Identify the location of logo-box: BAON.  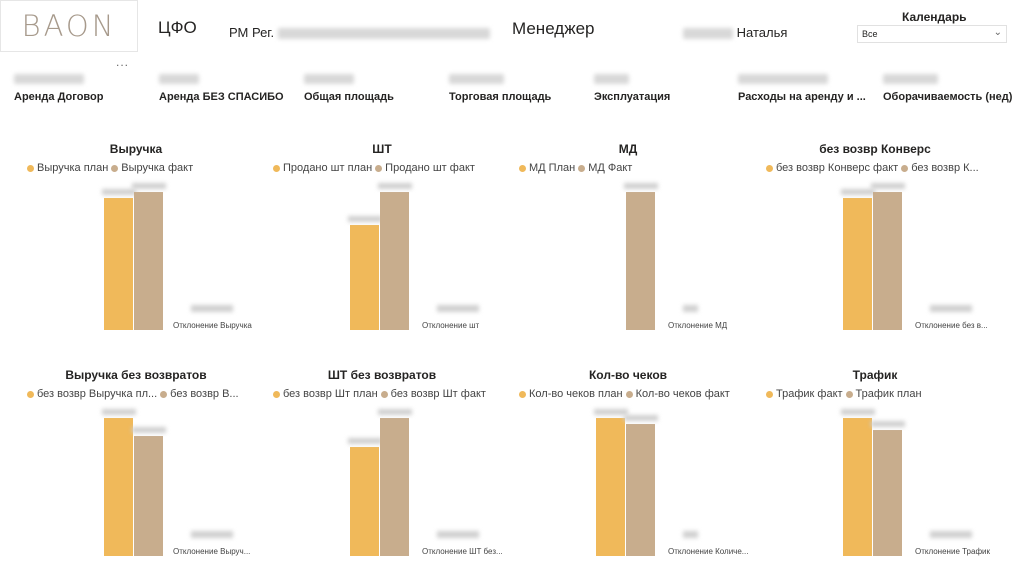
(69, 26).